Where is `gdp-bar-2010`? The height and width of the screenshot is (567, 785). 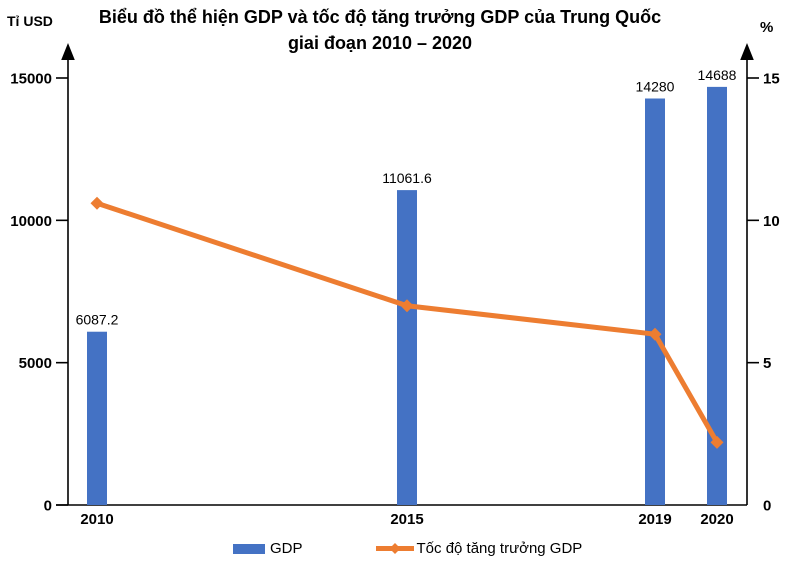 gdp-bar-2010 is located at coordinates (97, 418).